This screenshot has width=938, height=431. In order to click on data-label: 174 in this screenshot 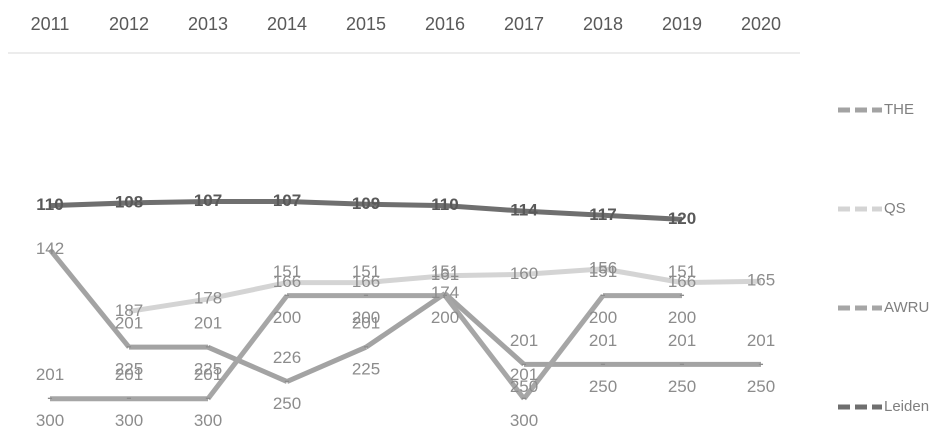, I will do `click(445, 292)`.